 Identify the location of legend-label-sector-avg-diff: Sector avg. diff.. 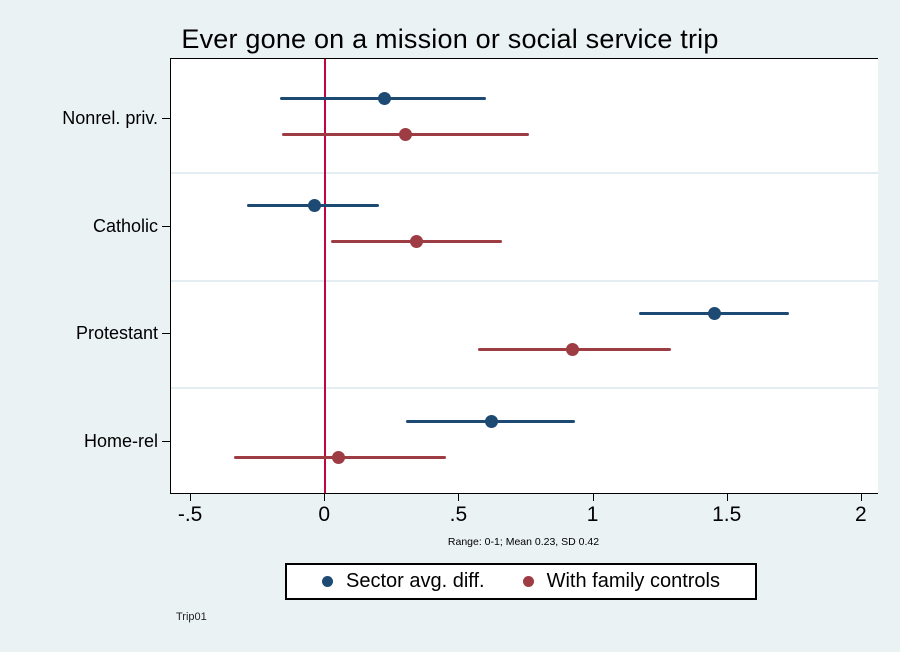
(415, 581).